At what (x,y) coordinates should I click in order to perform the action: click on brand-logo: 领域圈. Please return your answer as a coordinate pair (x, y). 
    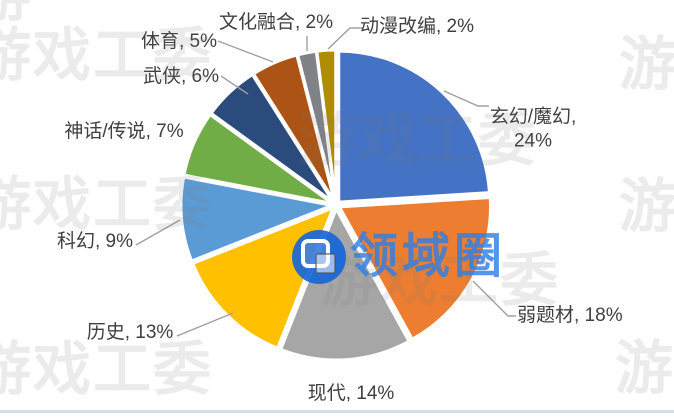
    Looking at the image, I should click on (398, 257).